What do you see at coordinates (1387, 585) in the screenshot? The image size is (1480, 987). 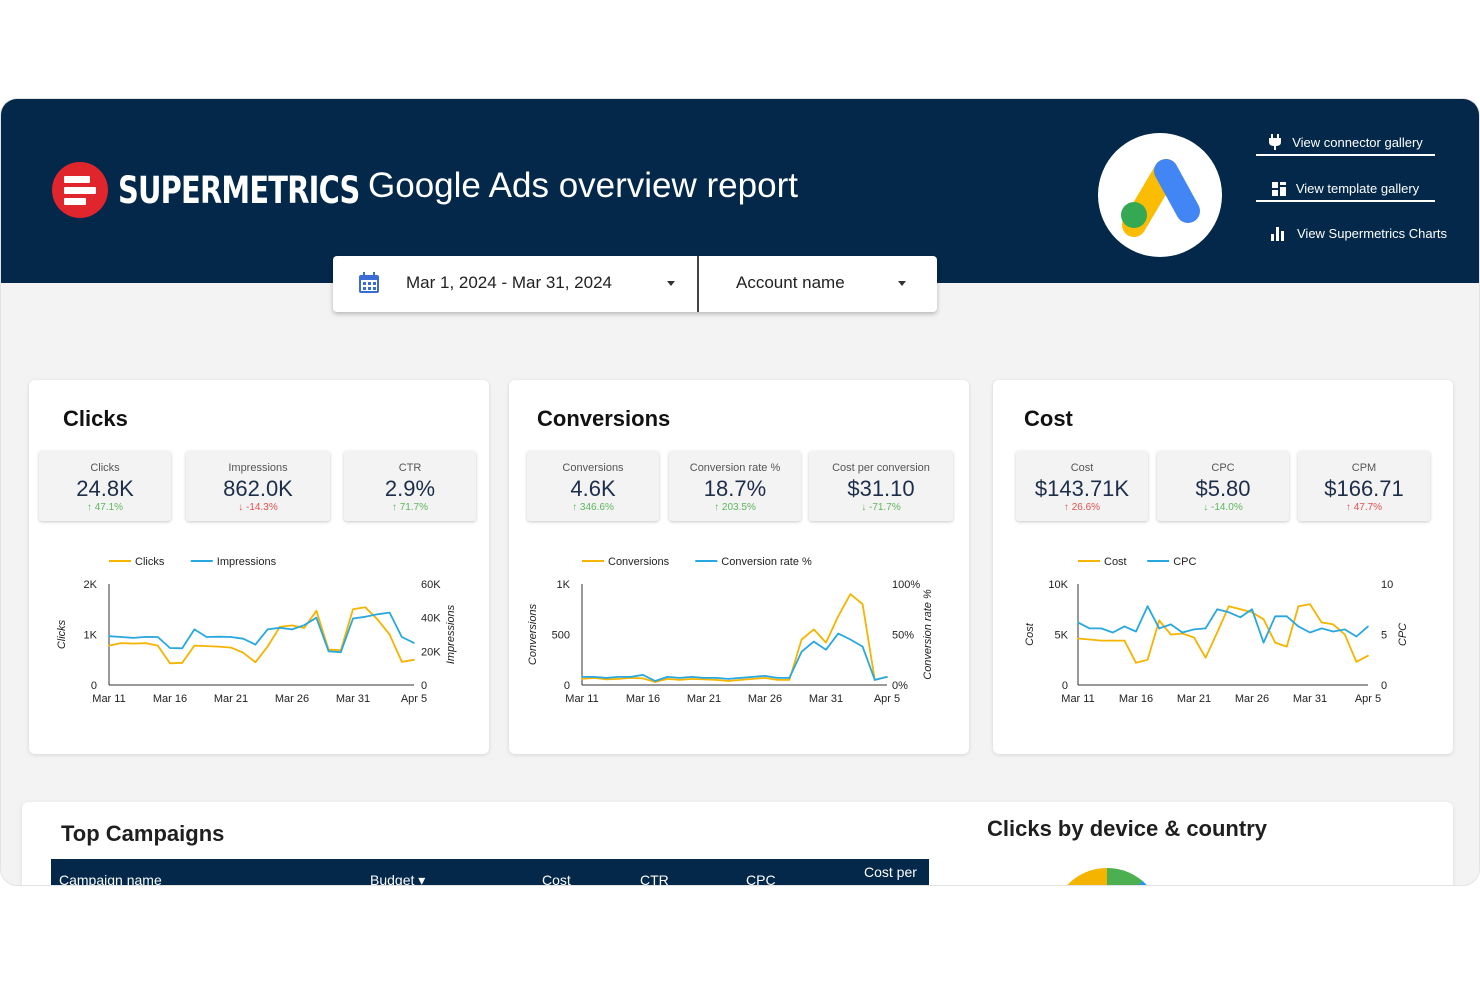 I see `y2-tick-label: 10` at bounding box center [1387, 585].